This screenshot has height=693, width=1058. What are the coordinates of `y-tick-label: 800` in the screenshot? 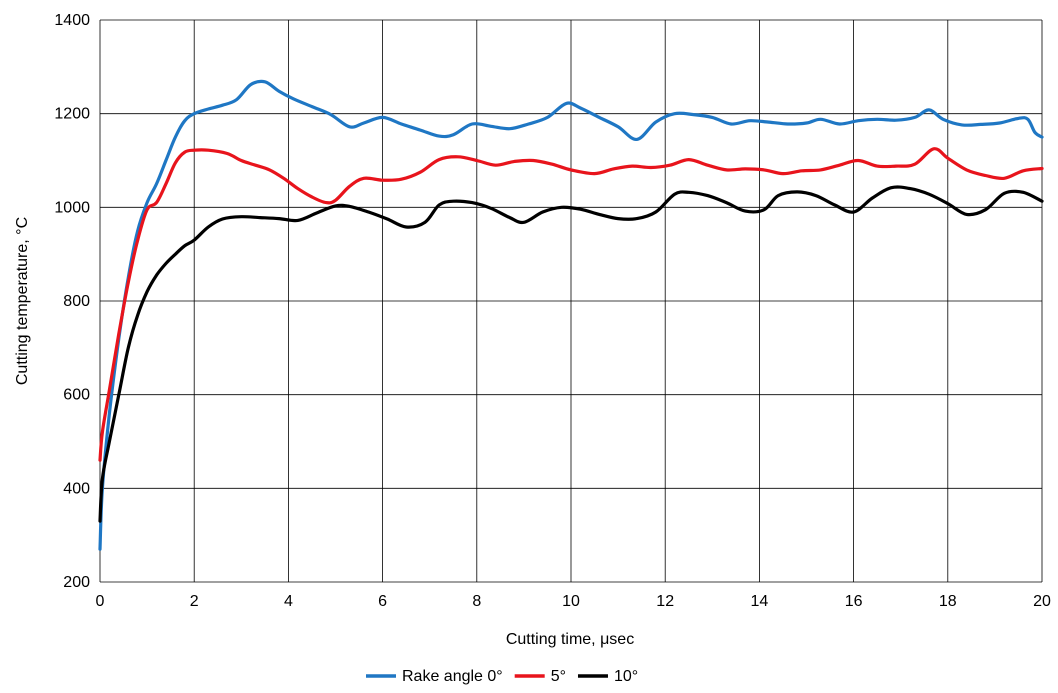 It's located at (76, 301).